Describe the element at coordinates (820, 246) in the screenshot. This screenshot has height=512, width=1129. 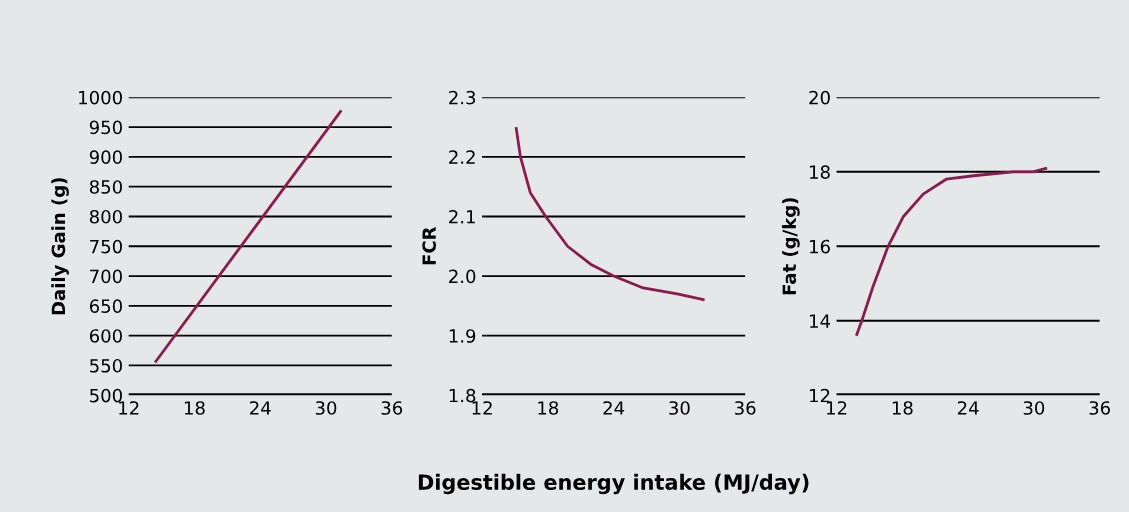
I see `y-tick-label: 16` at that location.